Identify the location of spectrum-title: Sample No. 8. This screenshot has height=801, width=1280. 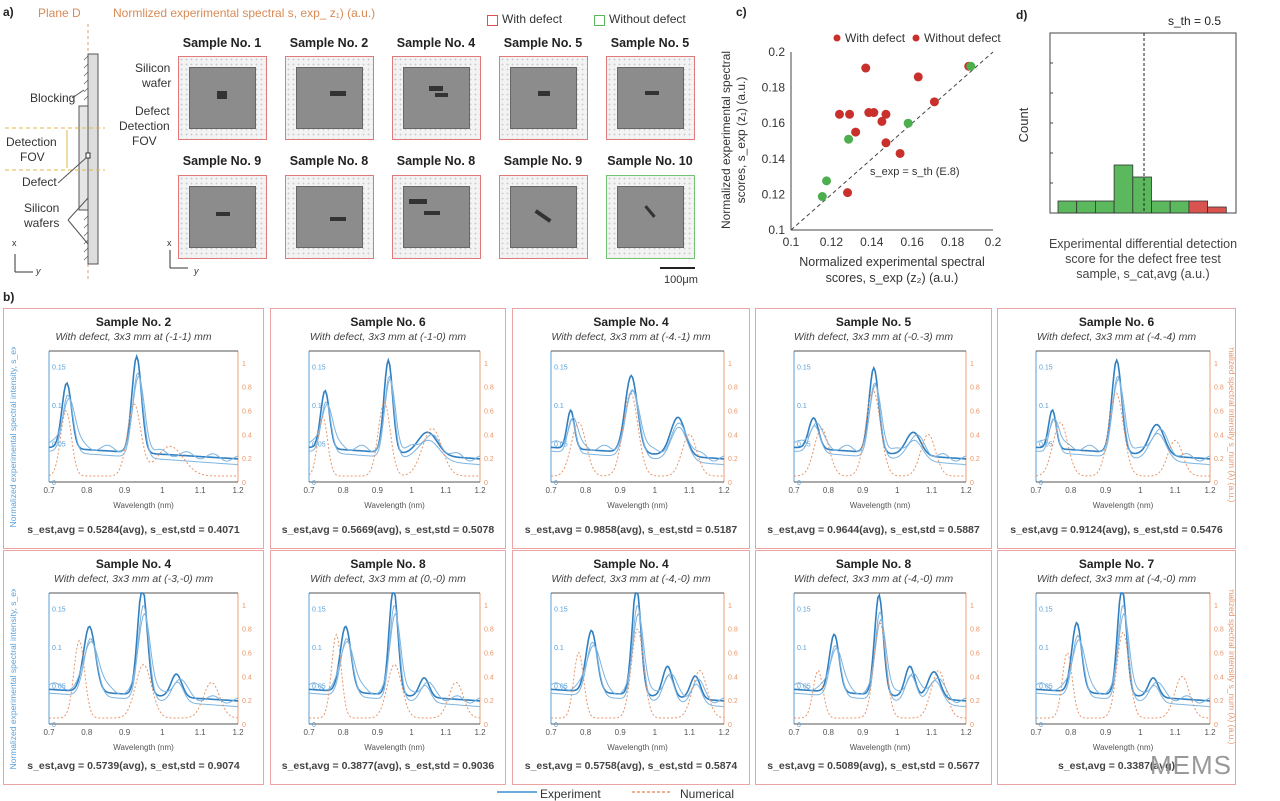
(873, 564).